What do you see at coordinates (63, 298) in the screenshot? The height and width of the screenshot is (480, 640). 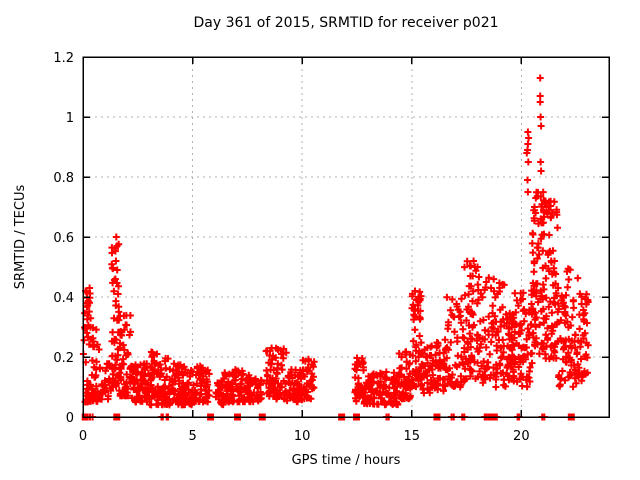 I see `svg-text: 0.4` at bounding box center [63, 298].